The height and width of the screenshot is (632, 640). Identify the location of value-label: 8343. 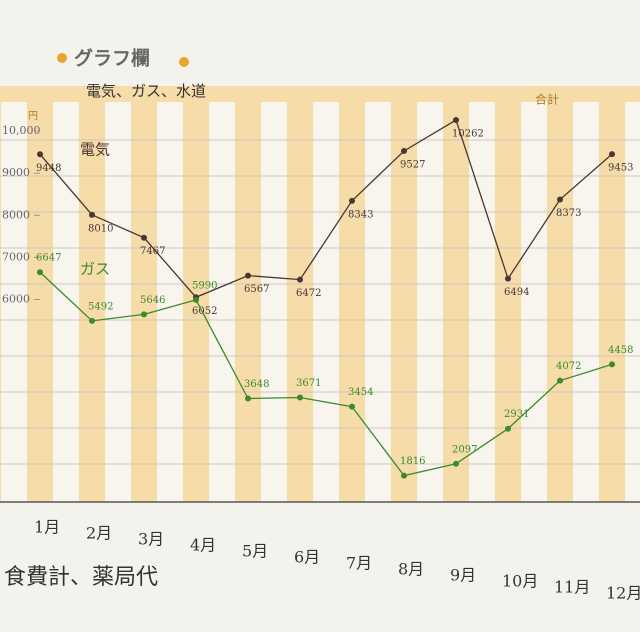
(360, 214).